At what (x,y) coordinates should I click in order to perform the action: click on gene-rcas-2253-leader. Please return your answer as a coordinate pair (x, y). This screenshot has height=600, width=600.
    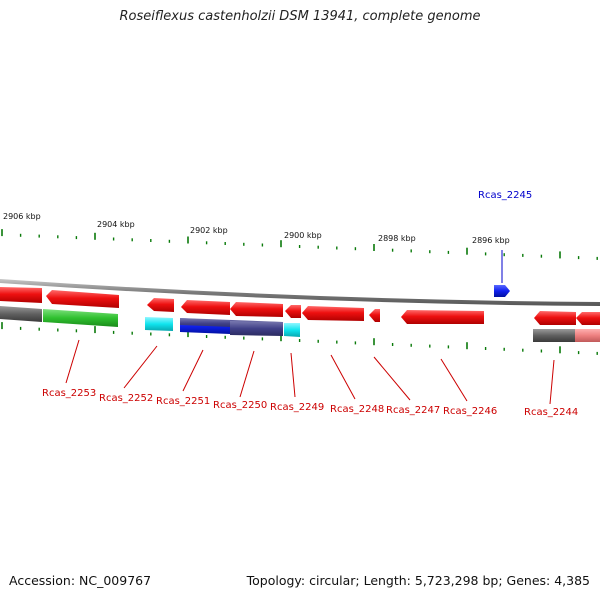
    Looking at the image, I should click on (72, 361).